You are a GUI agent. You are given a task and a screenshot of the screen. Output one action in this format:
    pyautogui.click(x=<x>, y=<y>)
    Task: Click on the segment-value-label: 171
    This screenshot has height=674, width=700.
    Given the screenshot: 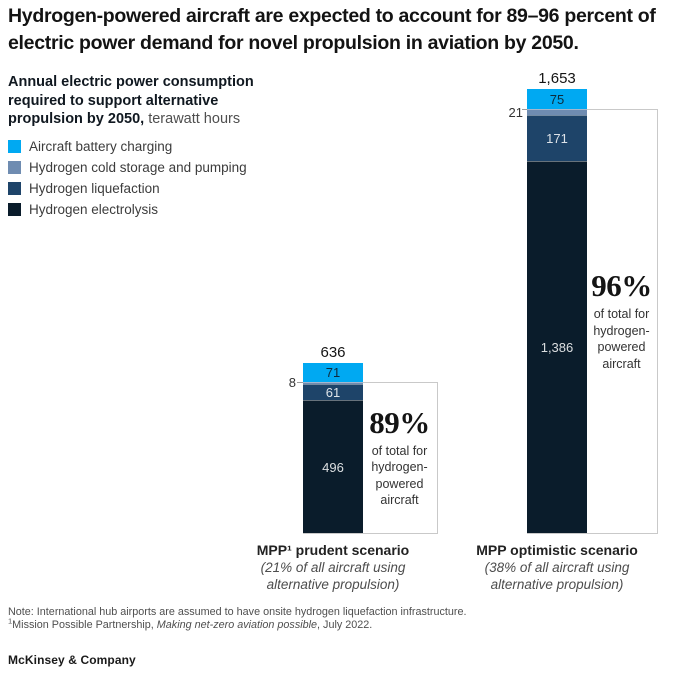 What is the action you would take?
    pyautogui.click(x=557, y=138)
    